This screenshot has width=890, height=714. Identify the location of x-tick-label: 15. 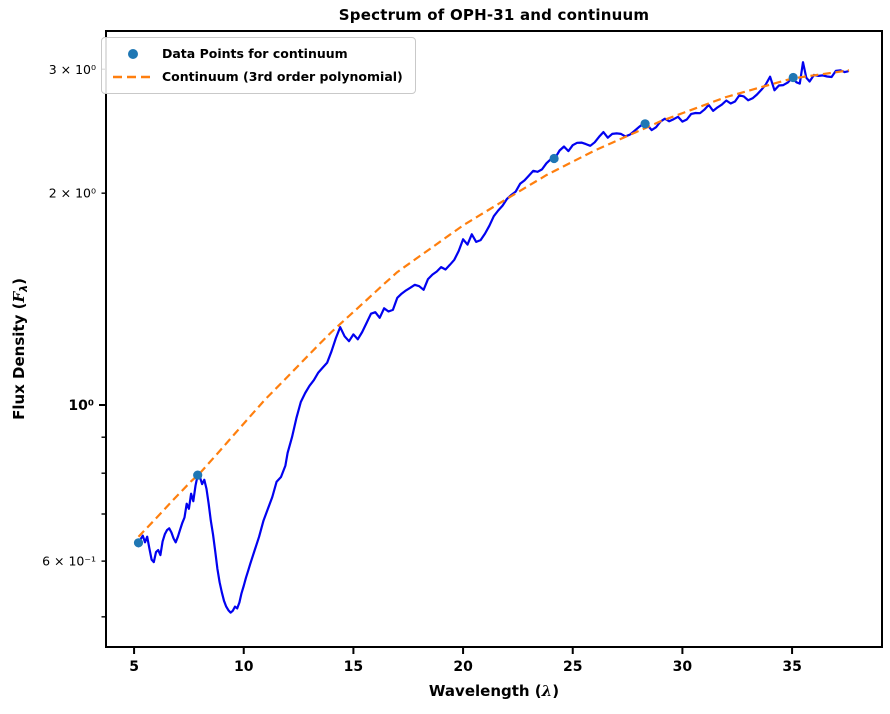
(353, 667).